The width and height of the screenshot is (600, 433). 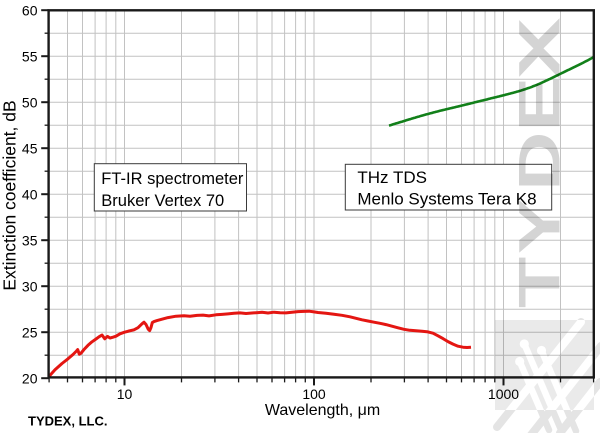 What do you see at coordinates (162, 201) in the screenshot?
I see `svg-text: Bruker Vertex 70` at bounding box center [162, 201].